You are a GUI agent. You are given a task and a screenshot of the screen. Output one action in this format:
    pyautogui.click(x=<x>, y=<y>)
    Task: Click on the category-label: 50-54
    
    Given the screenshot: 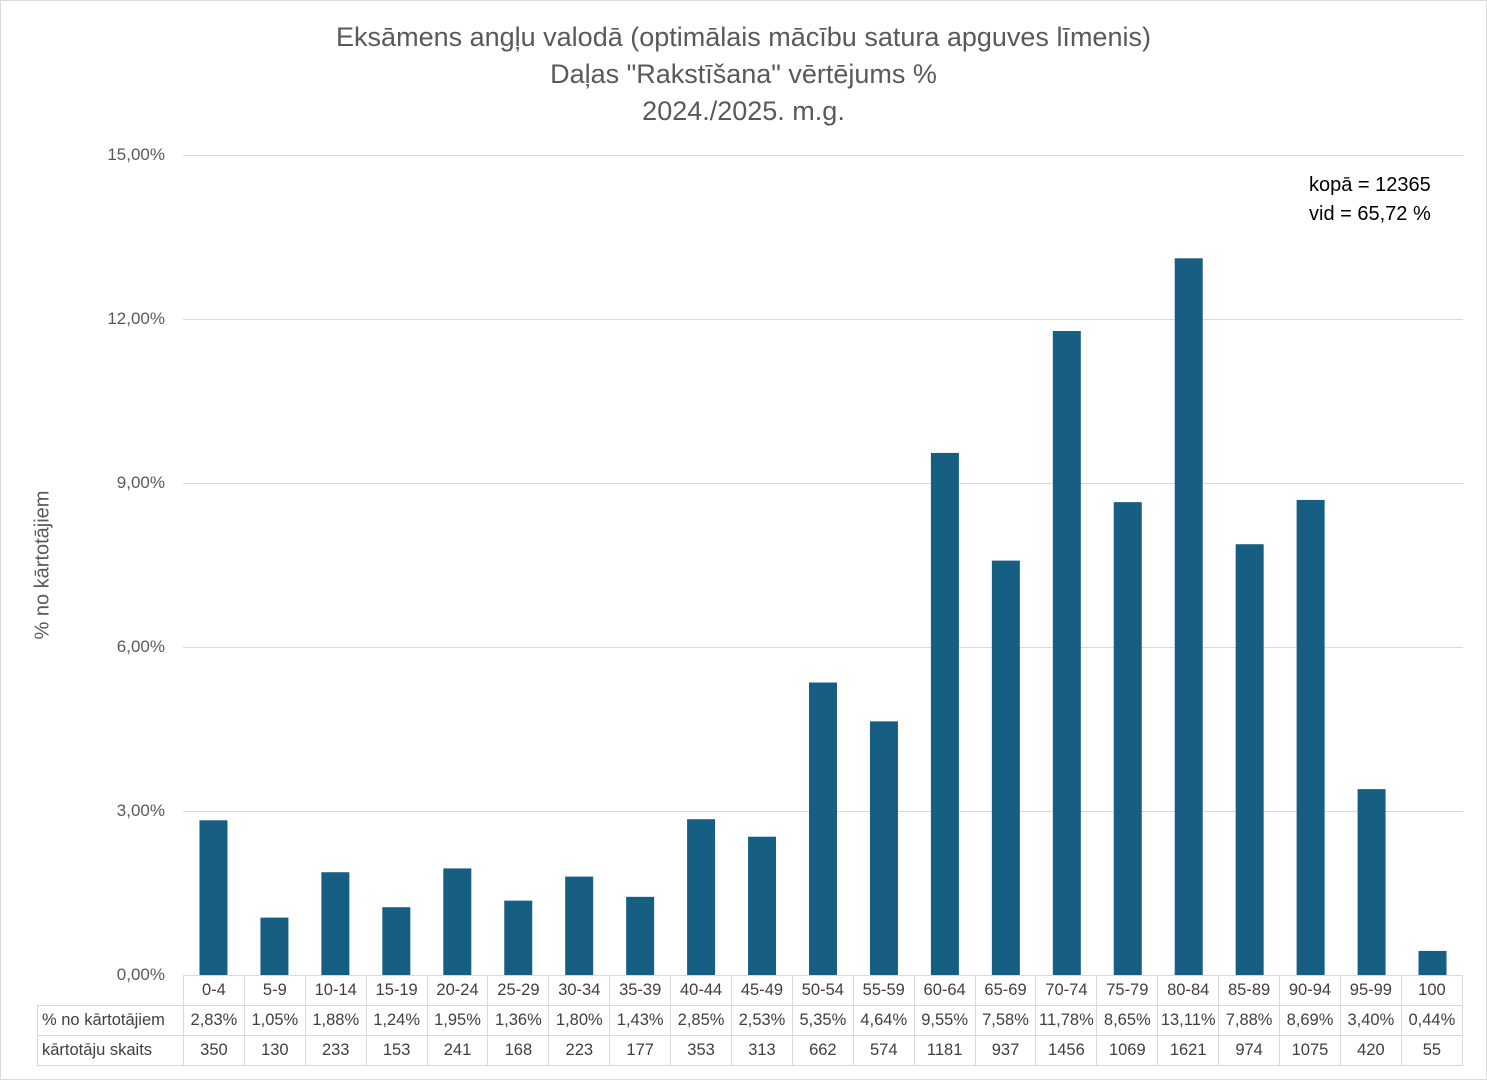 What is the action you would take?
    pyautogui.click(x=822, y=990)
    